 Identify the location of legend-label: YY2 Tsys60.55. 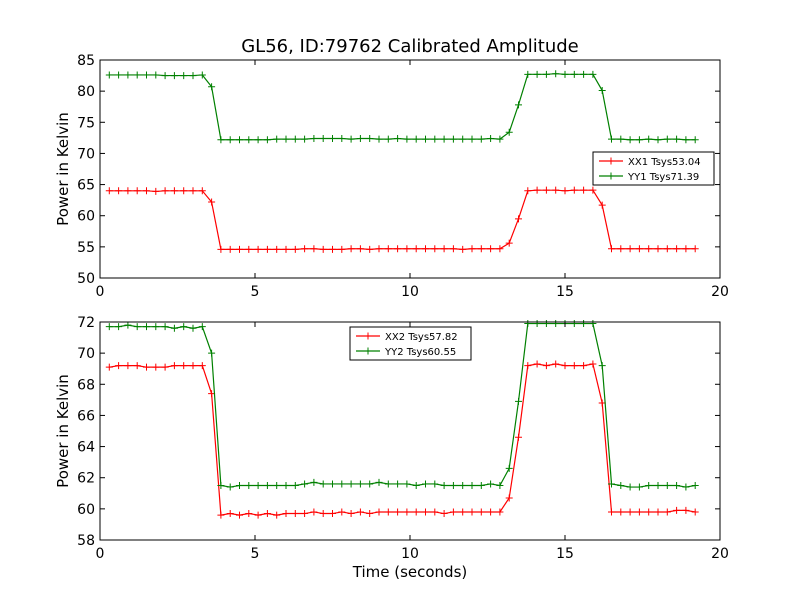
(420, 352).